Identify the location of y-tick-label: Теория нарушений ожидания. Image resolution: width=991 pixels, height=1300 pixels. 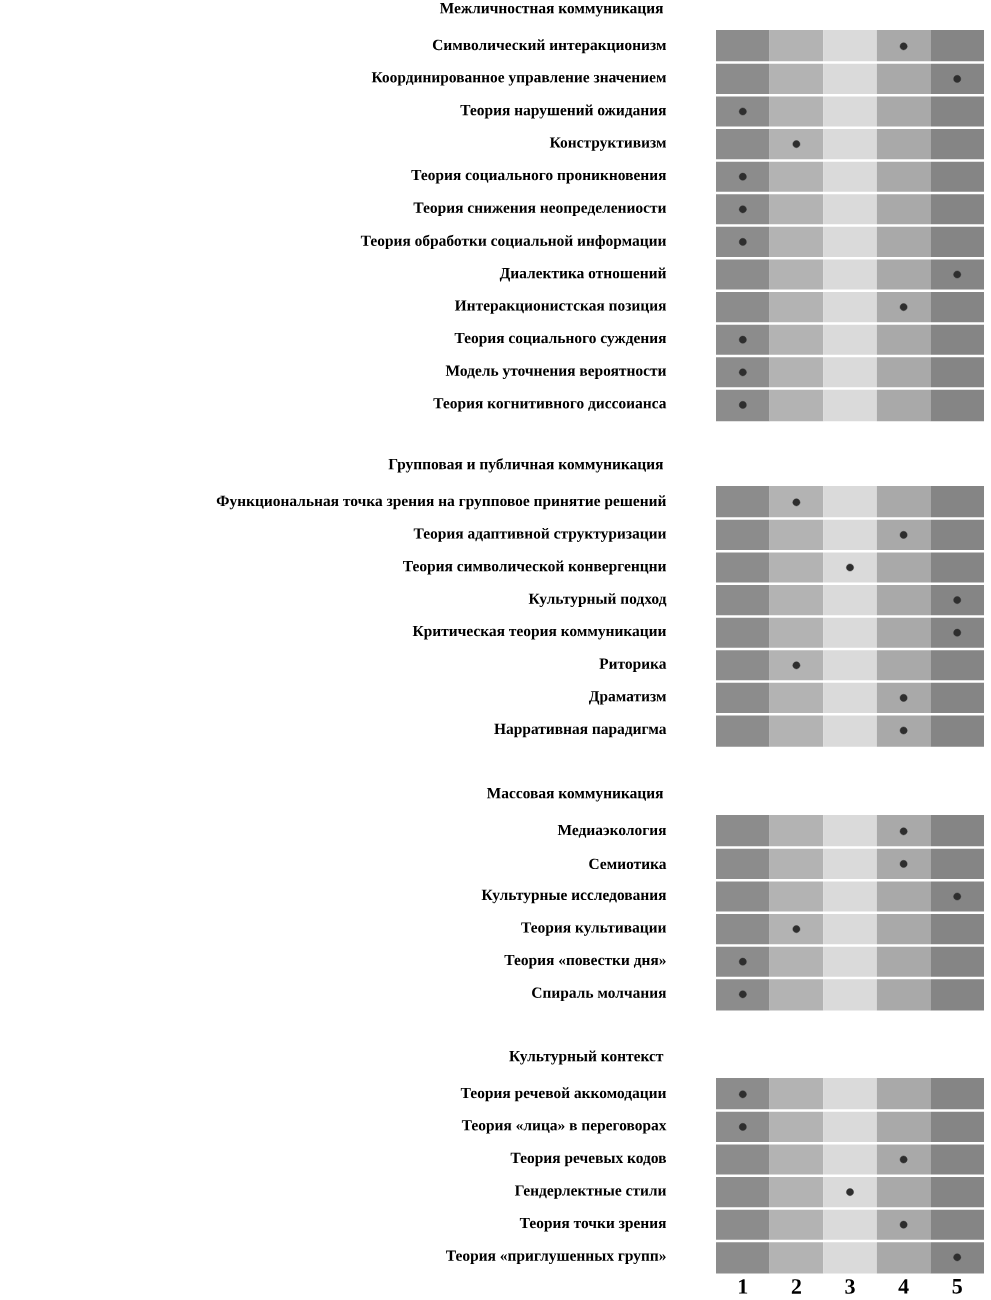
(563, 111).